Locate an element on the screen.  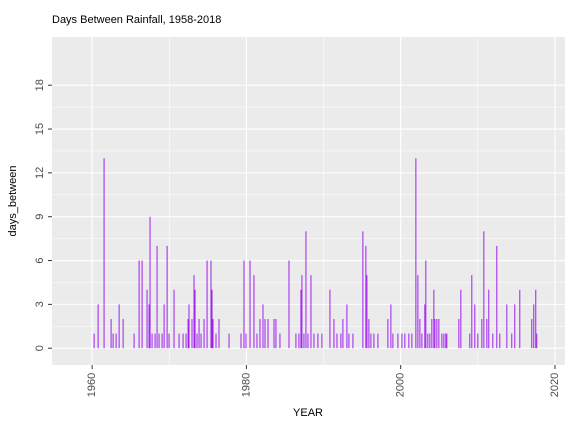
y-tick-label: 18 is located at coordinates (40, 85).